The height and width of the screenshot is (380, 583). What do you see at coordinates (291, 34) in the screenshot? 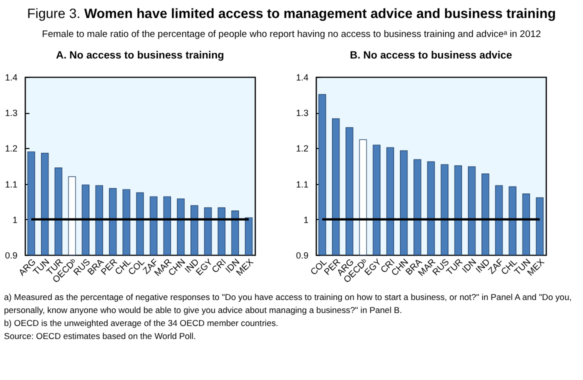
I see `text: Female to male ratio of the percentage of people who report having no access to business training and adviceᵃ in 2012` at bounding box center [291, 34].